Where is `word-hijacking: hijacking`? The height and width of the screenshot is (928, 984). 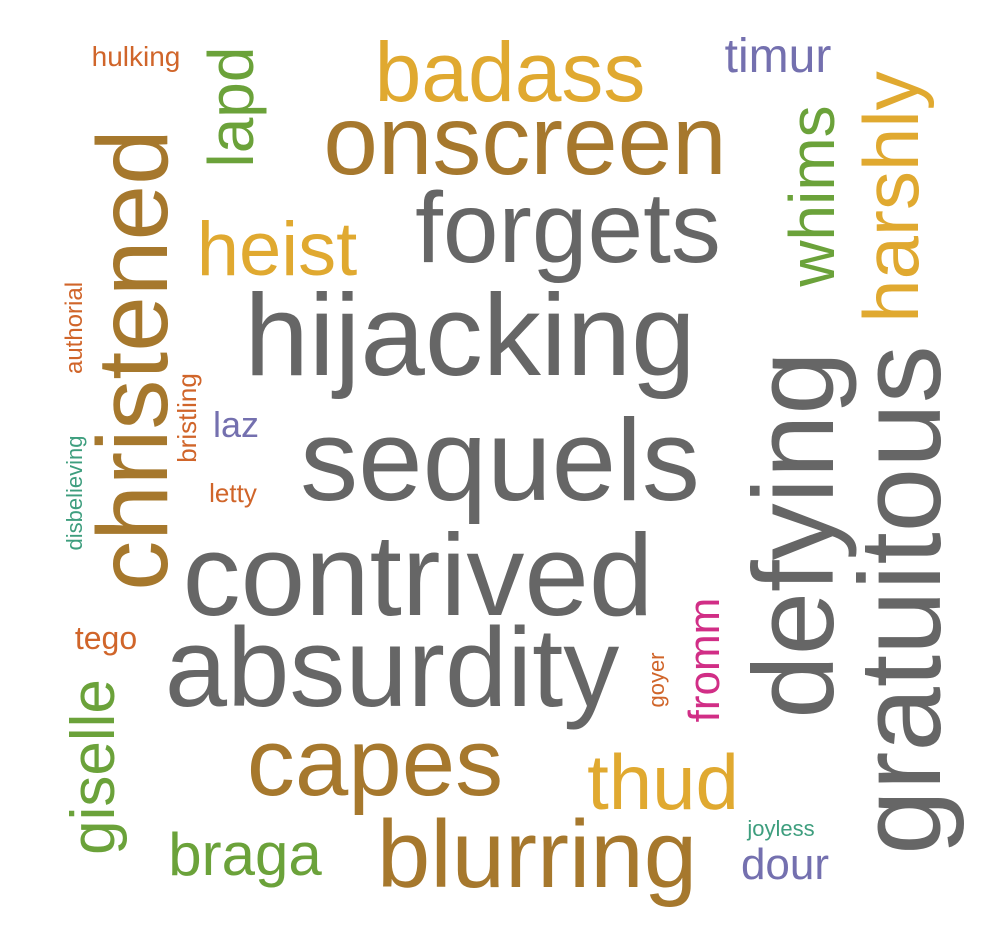 word-hijacking: hijacking is located at coordinates (470, 335).